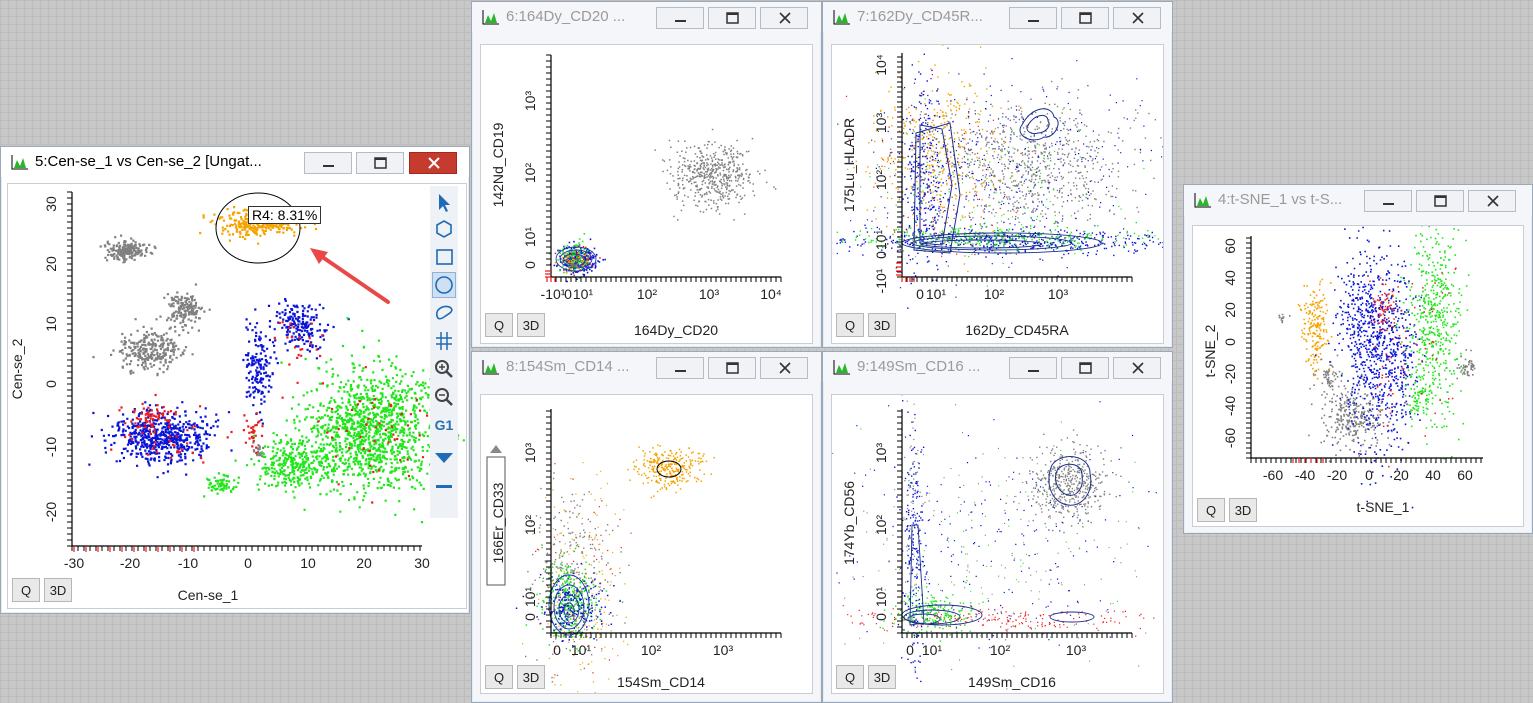 This screenshot has height=703, width=1533. I want to click on cd14-cd33-plot: 0 10¹ 10² 10³ 10³ 10² 10¹ 0 154Sm_CD14 166Er_CD33, so click(646, 544).